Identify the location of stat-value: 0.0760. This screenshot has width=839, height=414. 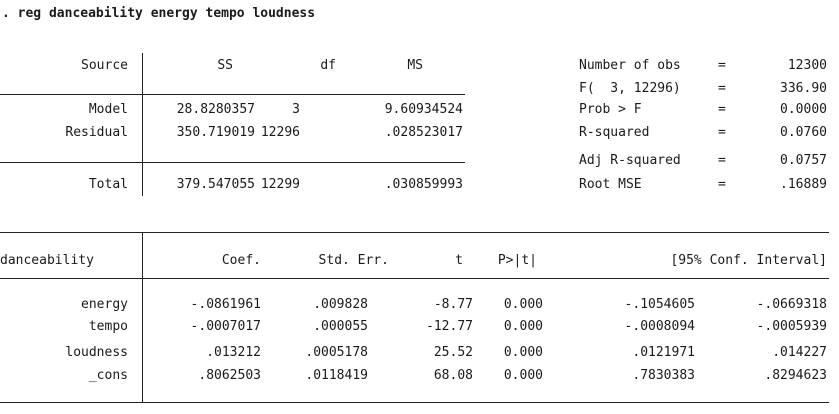
(803, 132).